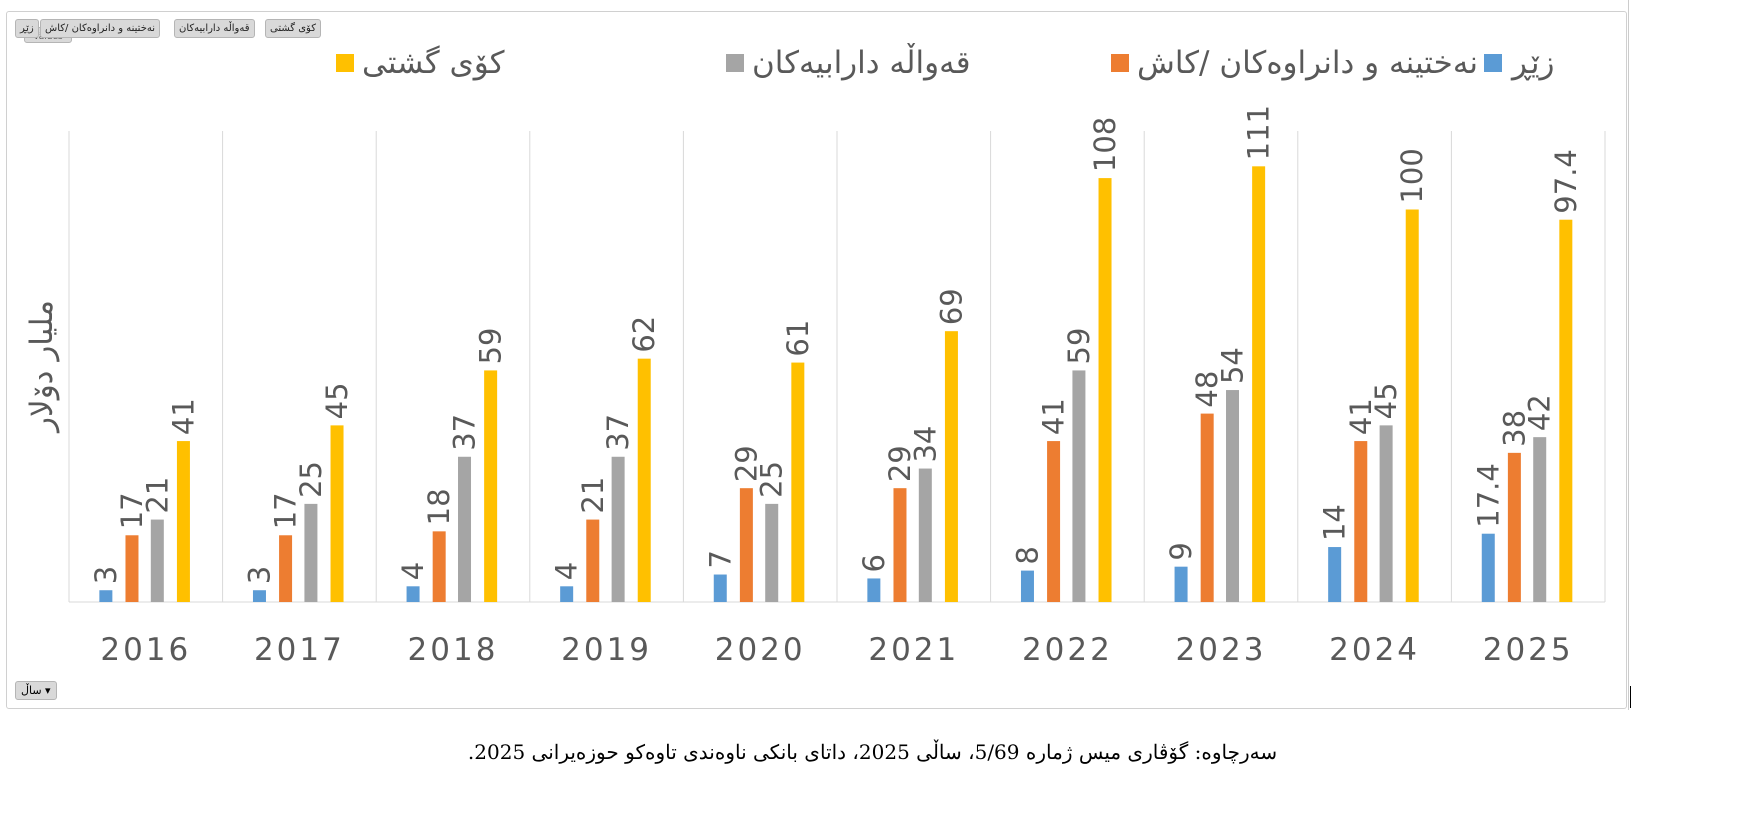 This screenshot has height=824, width=1745. I want to click on x-tick-label: 2021, so click(913, 650).